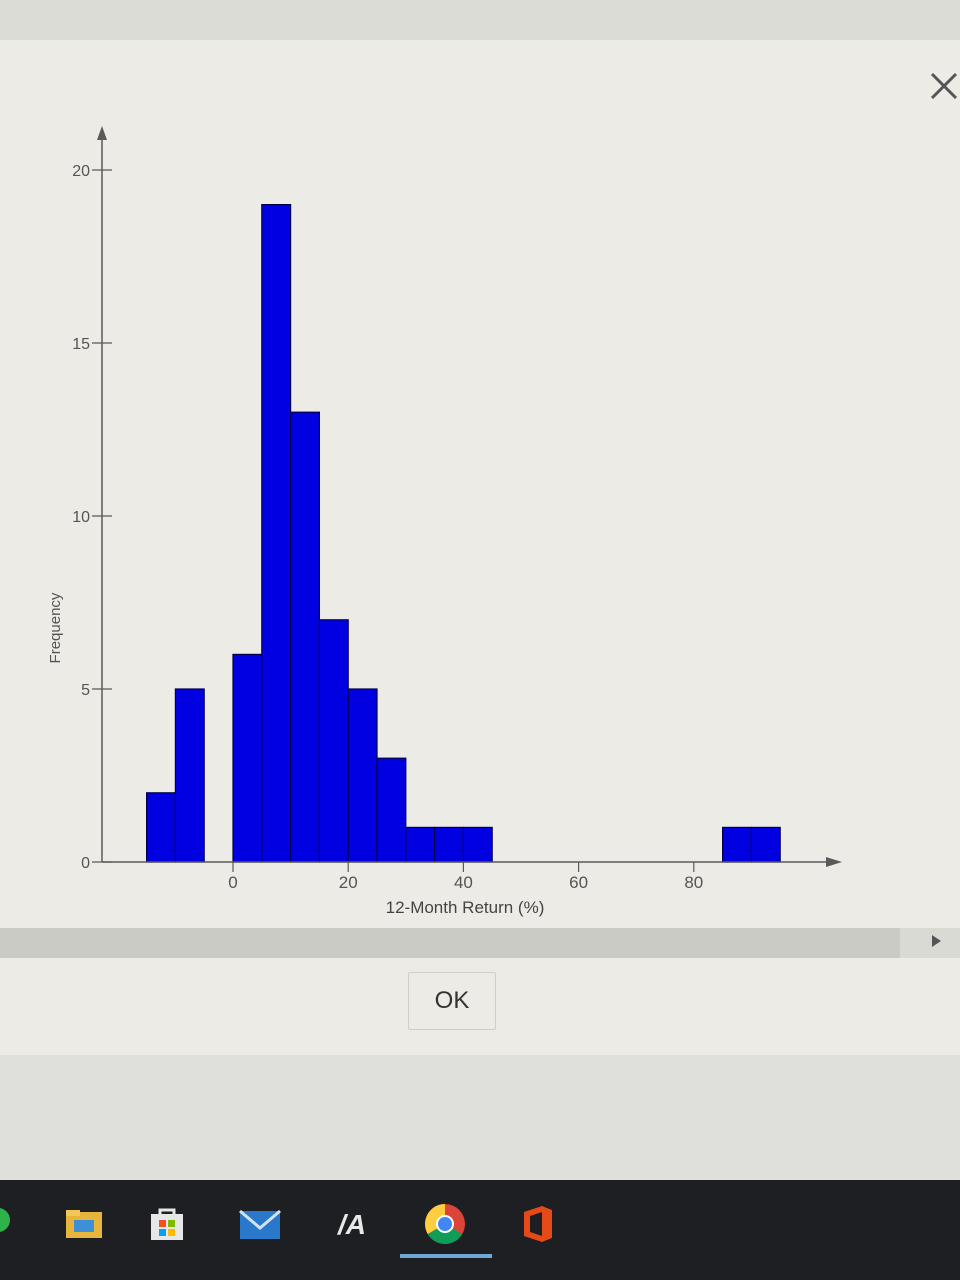 The height and width of the screenshot is (1280, 960). I want to click on horizontal-scrollbar, so click(480, 943).